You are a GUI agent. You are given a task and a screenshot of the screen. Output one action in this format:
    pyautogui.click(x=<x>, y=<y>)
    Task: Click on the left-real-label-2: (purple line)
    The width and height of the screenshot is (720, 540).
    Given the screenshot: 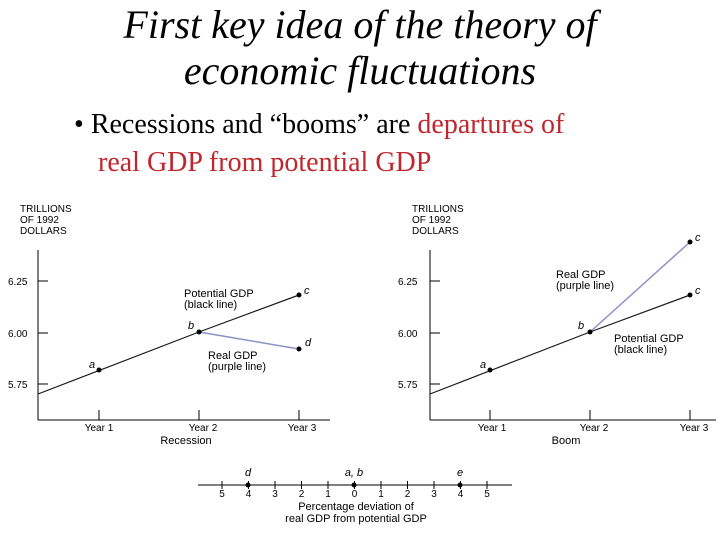 What is the action you would take?
    pyautogui.click(x=237, y=367)
    